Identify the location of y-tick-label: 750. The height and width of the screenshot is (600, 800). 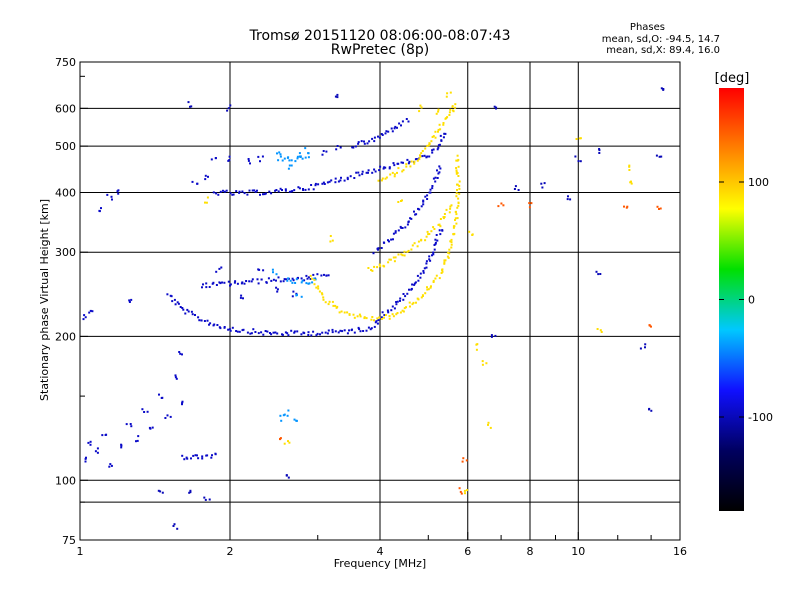
(65, 62).